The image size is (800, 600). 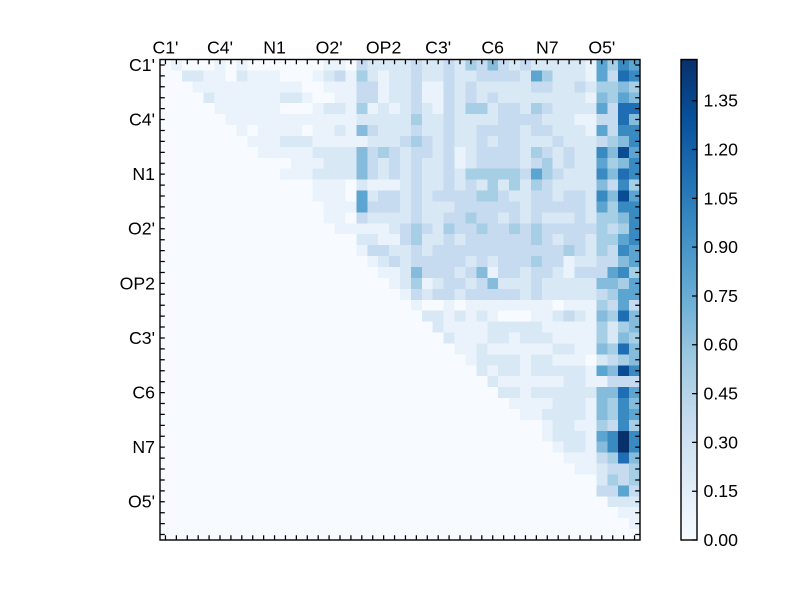 What do you see at coordinates (721, 101) in the screenshot?
I see `svg-text: 1.35` at bounding box center [721, 101].